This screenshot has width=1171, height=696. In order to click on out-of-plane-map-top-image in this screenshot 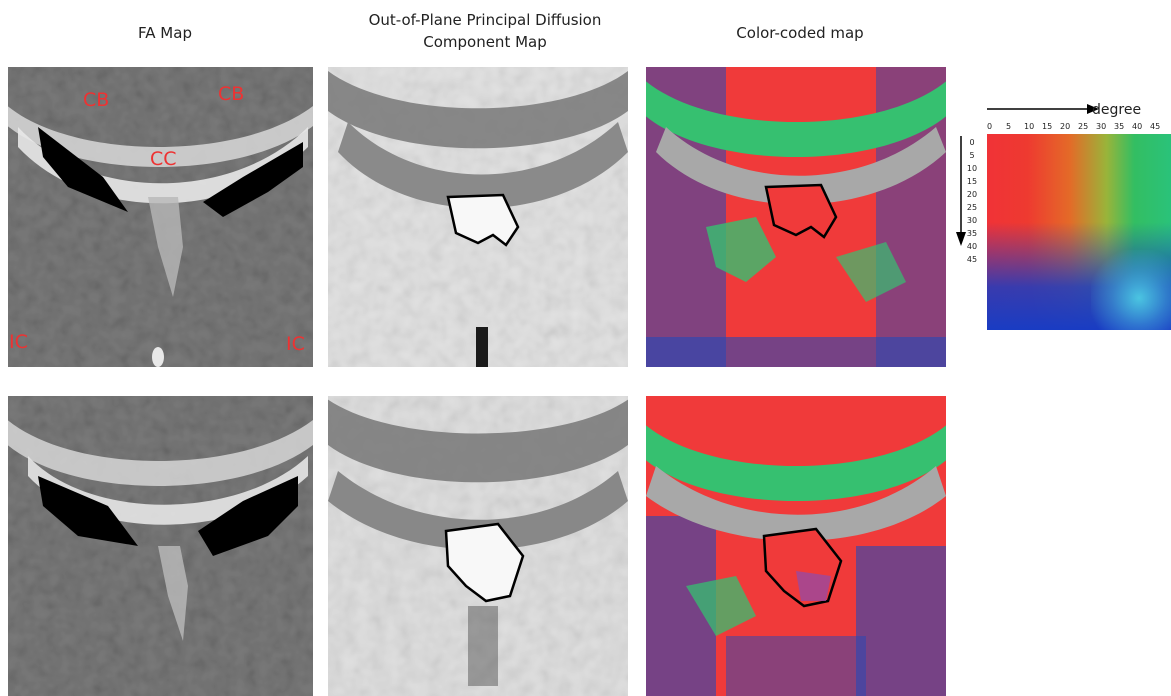, I will do `click(478, 217)`.